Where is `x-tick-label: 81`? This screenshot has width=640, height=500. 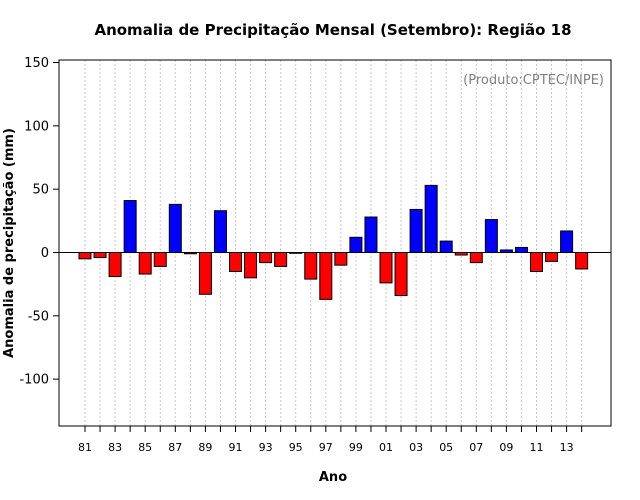
x-tick-label: 81 is located at coordinates (85, 447).